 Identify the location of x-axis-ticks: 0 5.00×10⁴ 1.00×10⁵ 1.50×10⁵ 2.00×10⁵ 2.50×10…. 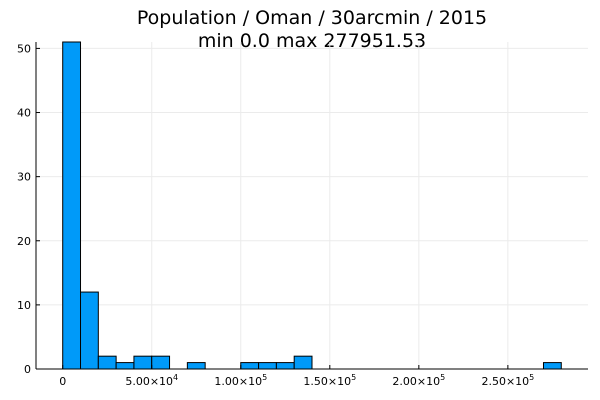
(296, 376).